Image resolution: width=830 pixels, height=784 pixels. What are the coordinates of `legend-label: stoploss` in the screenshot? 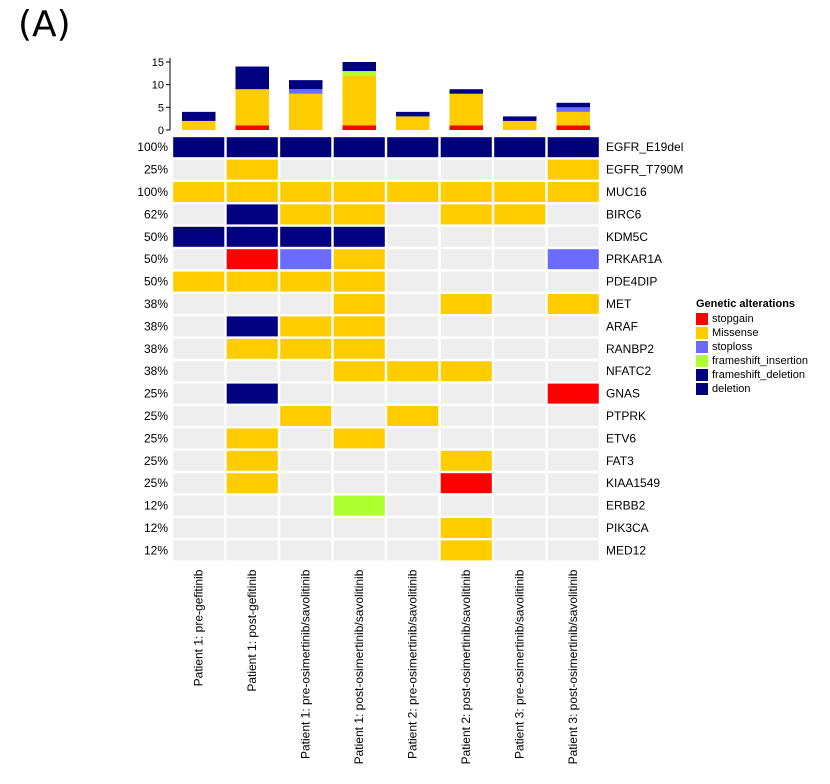 It's located at (732, 347).